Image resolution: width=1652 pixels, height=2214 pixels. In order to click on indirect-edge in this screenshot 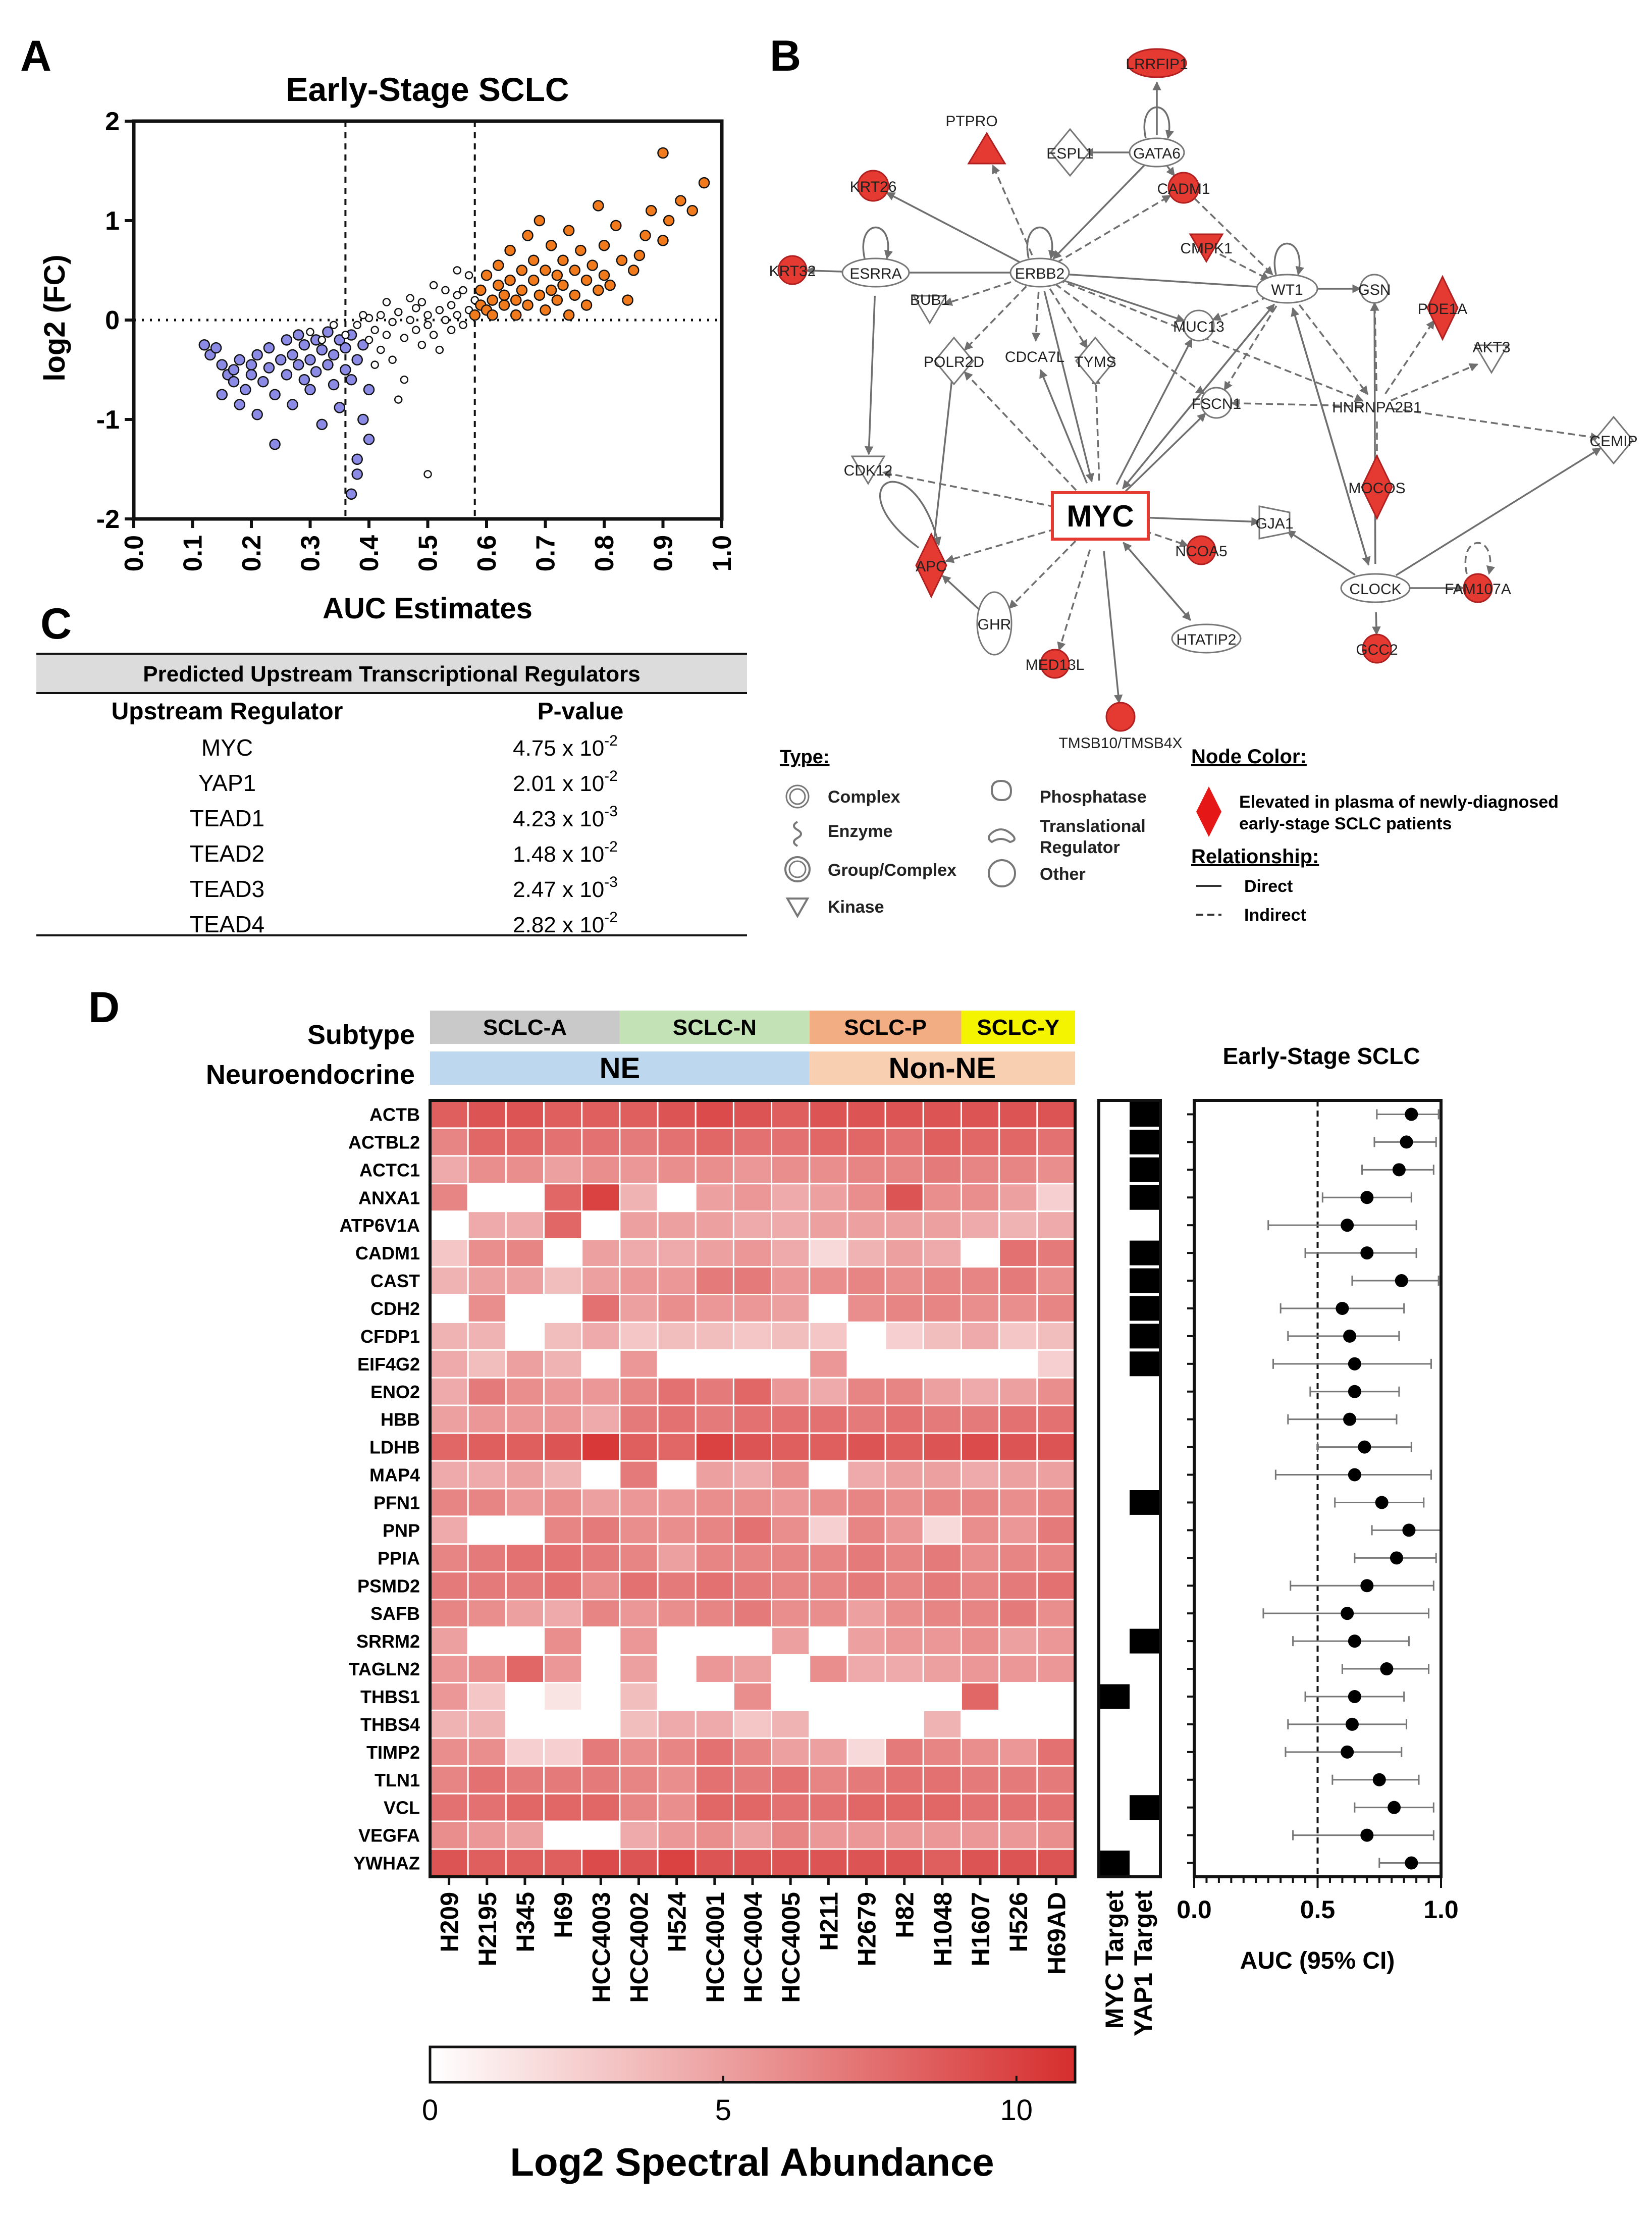, I will do `click(1069, 318)`.